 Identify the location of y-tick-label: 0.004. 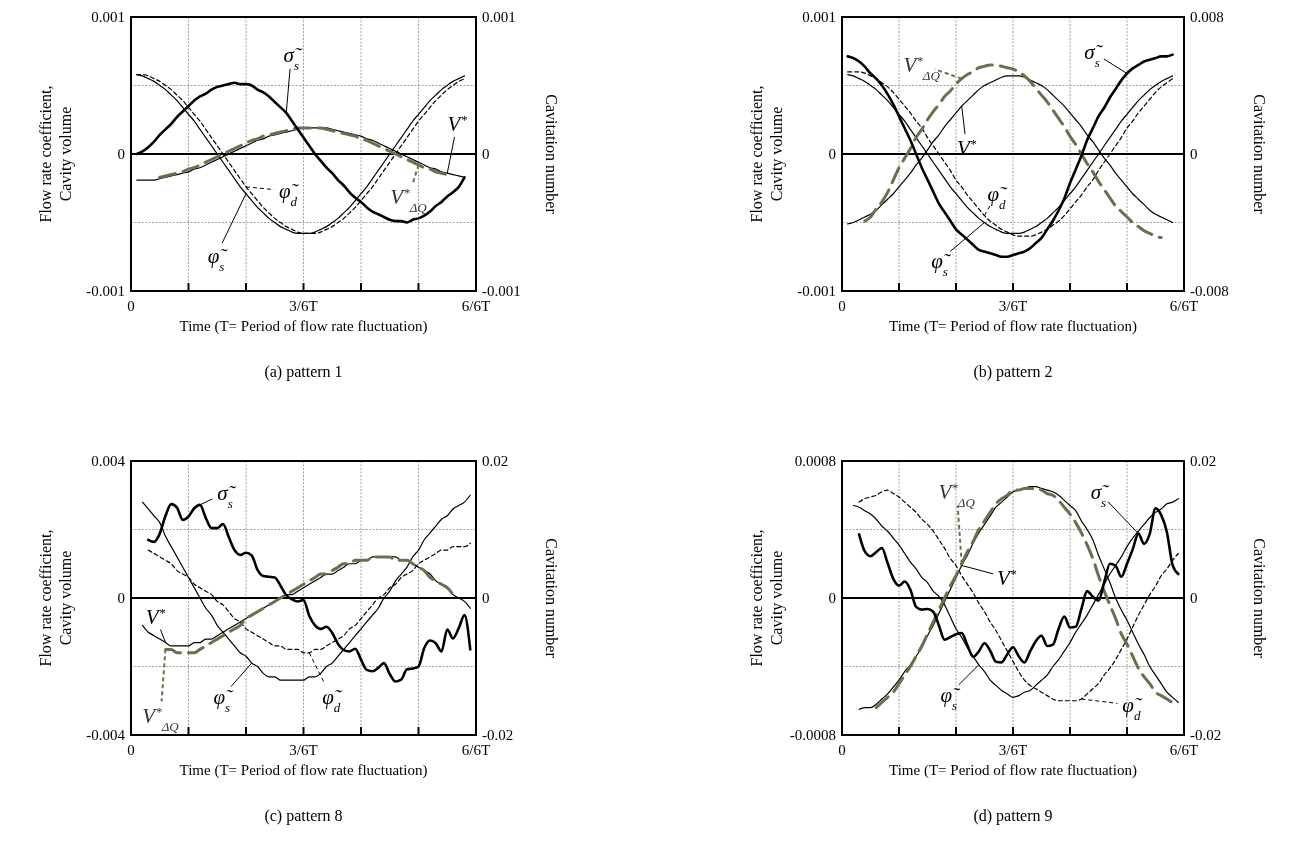
(108, 461).